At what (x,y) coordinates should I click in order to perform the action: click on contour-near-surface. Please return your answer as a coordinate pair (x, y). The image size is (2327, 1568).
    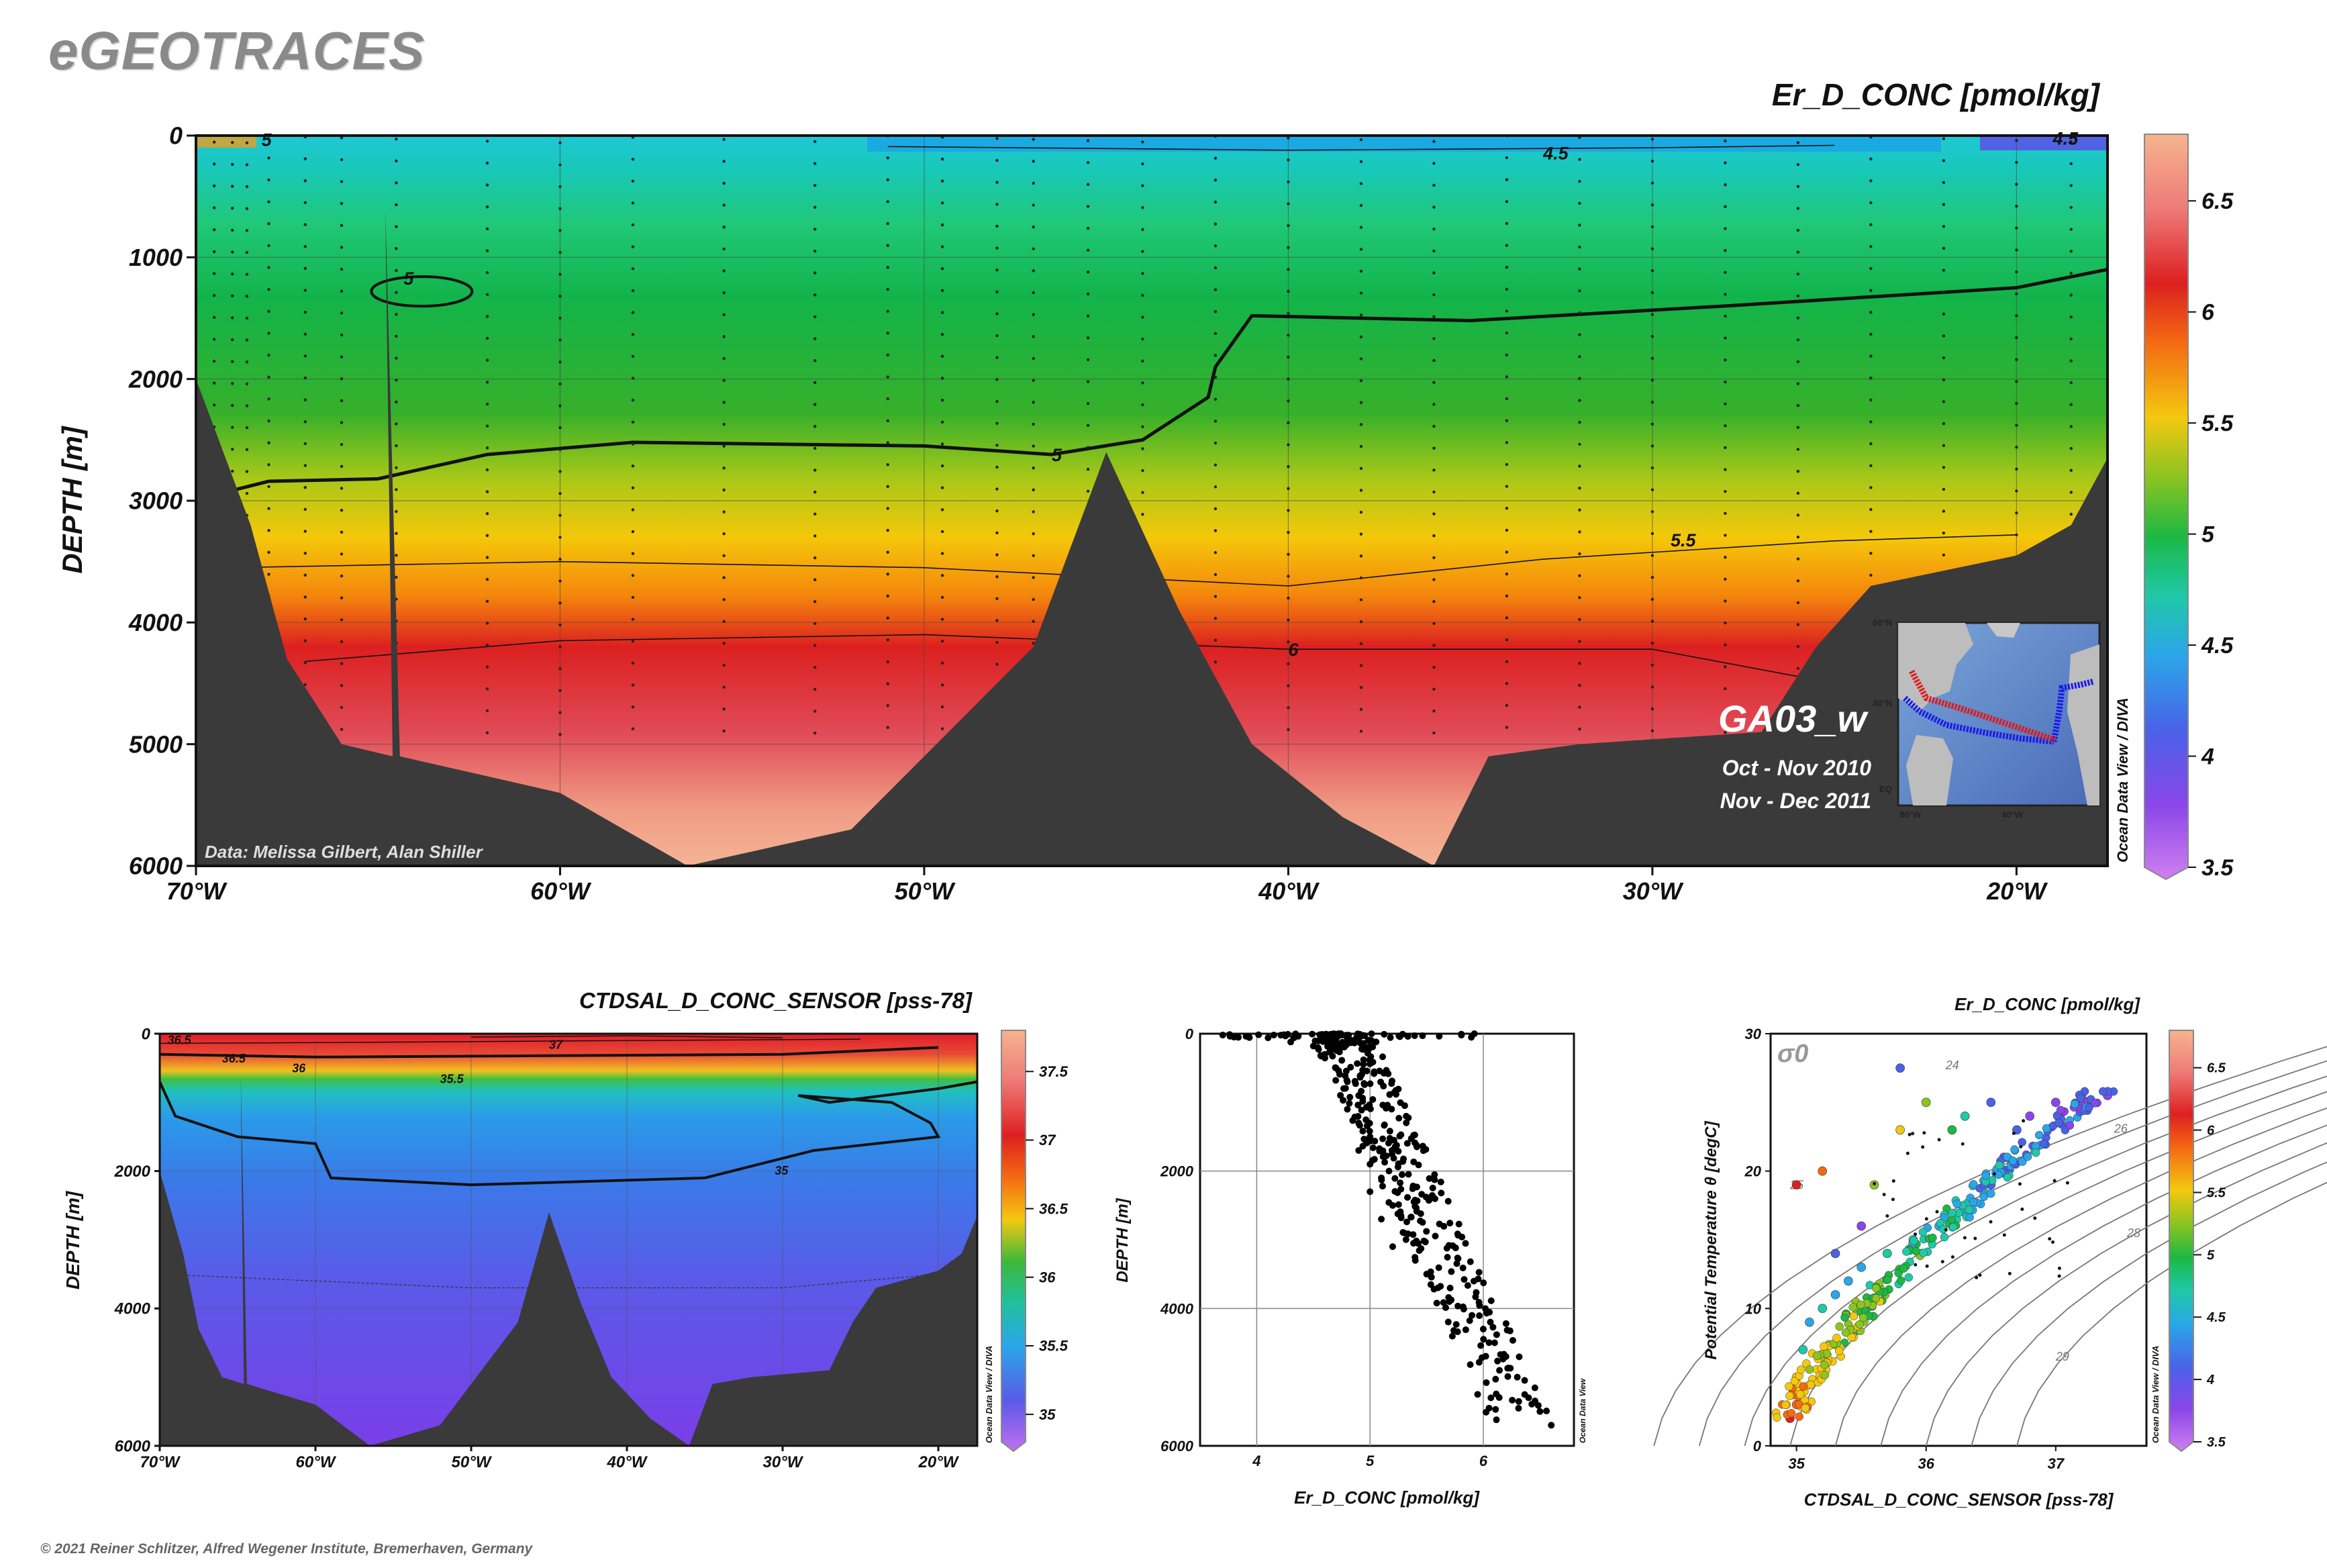
    Looking at the image, I should click on (510, 1041).